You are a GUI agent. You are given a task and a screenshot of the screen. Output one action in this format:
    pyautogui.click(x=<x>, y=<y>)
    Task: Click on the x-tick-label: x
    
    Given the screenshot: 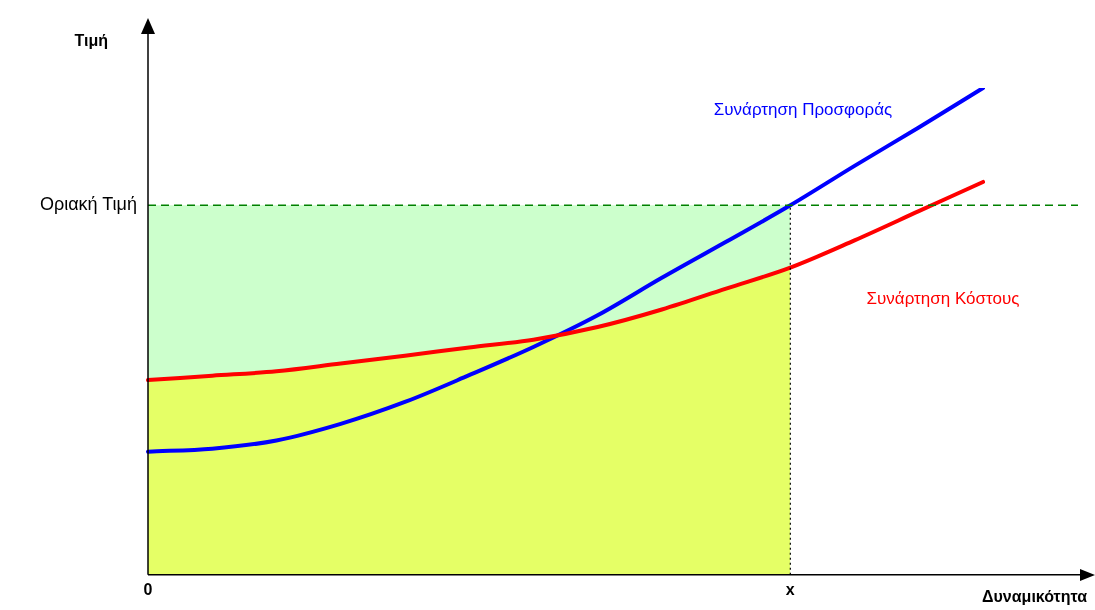 What is the action you would take?
    pyautogui.click(x=790, y=589)
    